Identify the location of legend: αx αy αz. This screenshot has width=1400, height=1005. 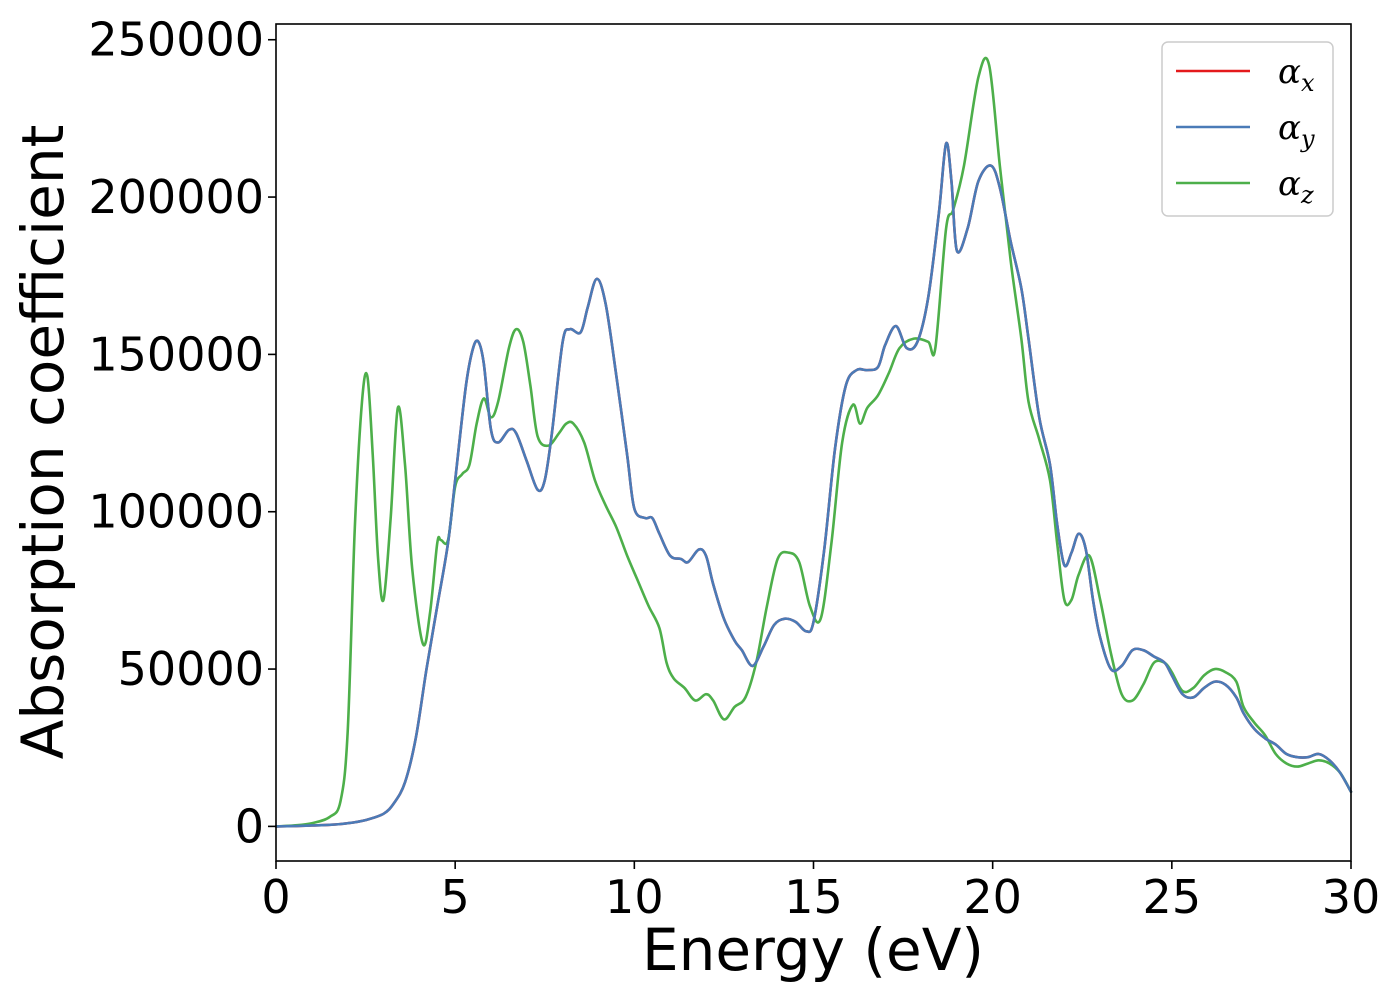
(1247, 129).